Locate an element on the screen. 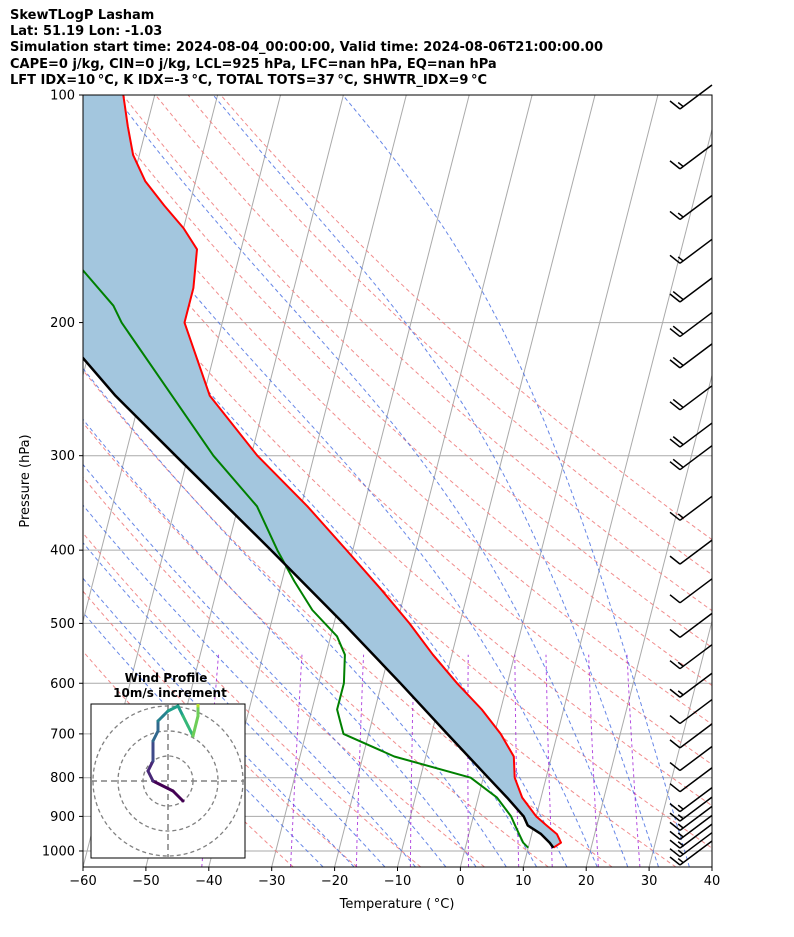  wind-barbs is located at coordinates (691, 475).